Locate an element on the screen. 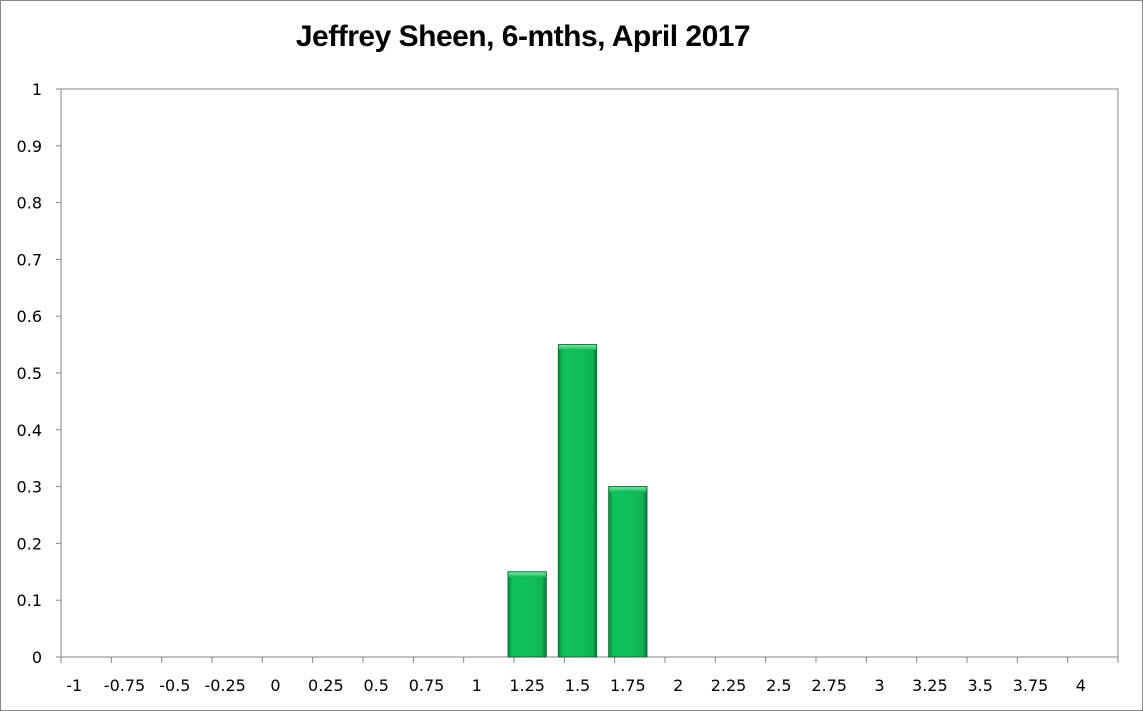  x-tick-label: 0.75 is located at coordinates (427, 685).